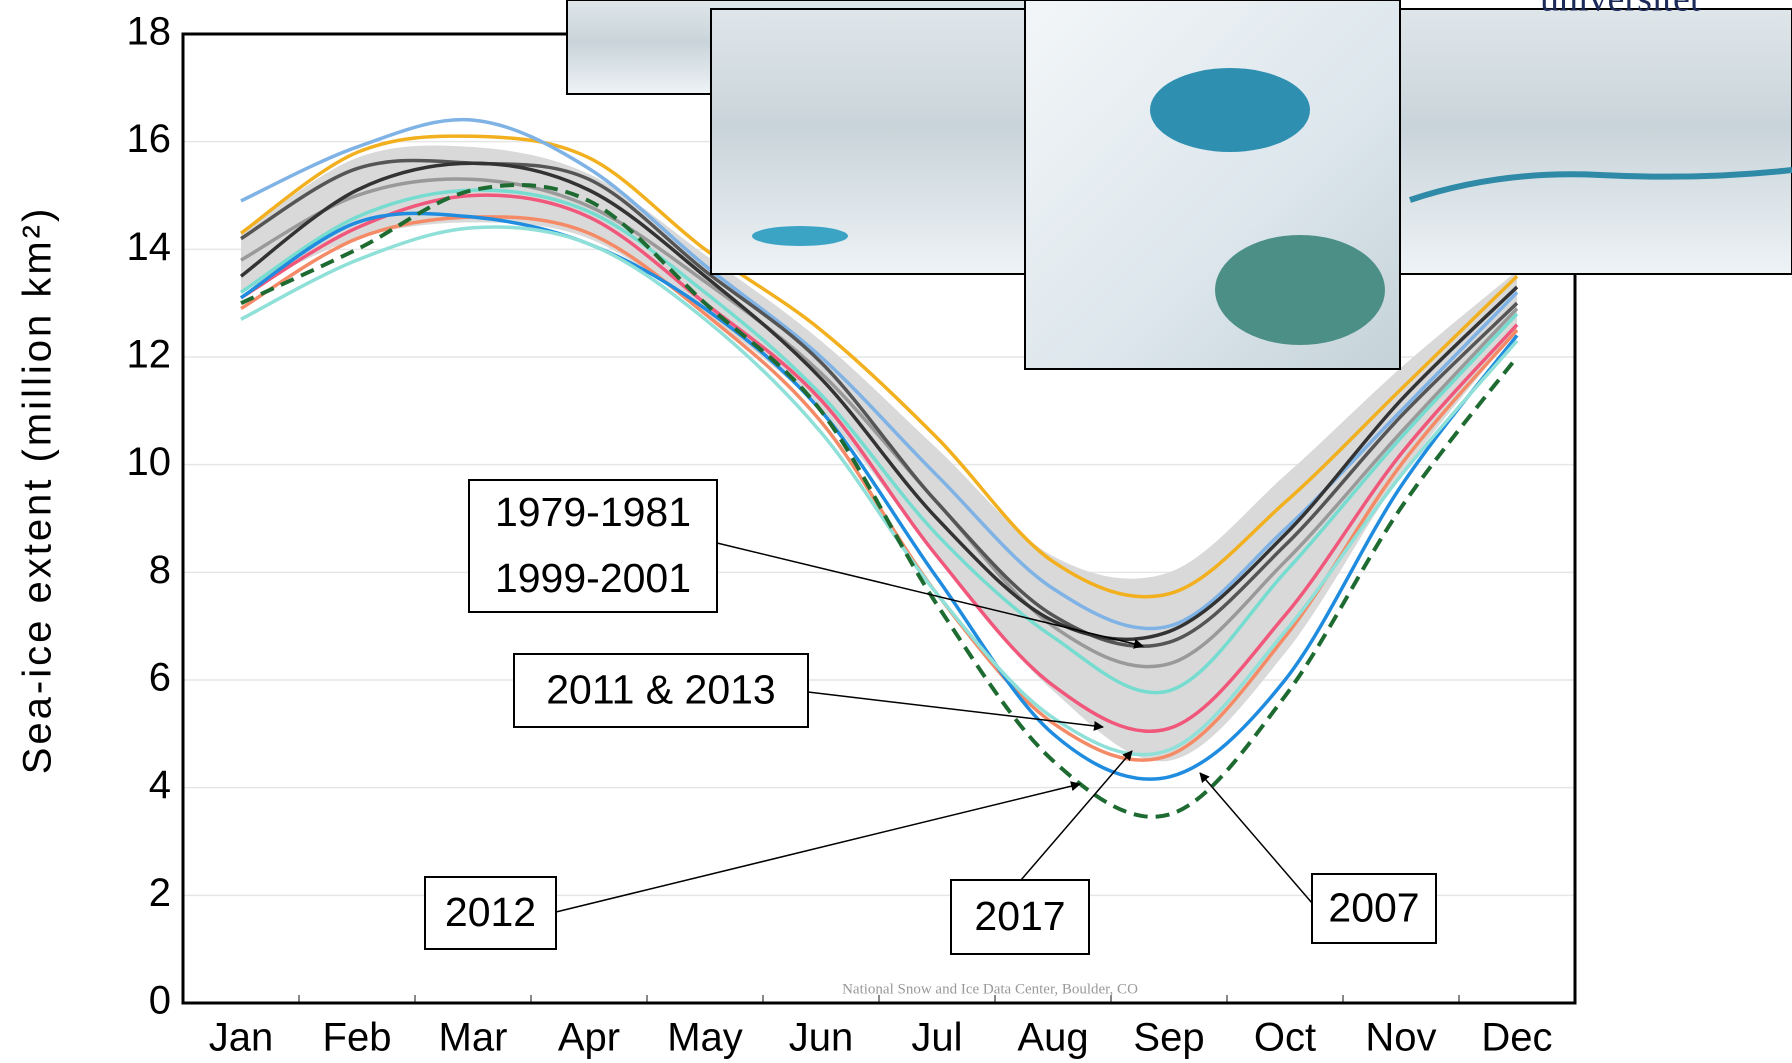 The height and width of the screenshot is (1063, 1792). What do you see at coordinates (160, 893) in the screenshot?
I see `y-tick-label: 2` at bounding box center [160, 893].